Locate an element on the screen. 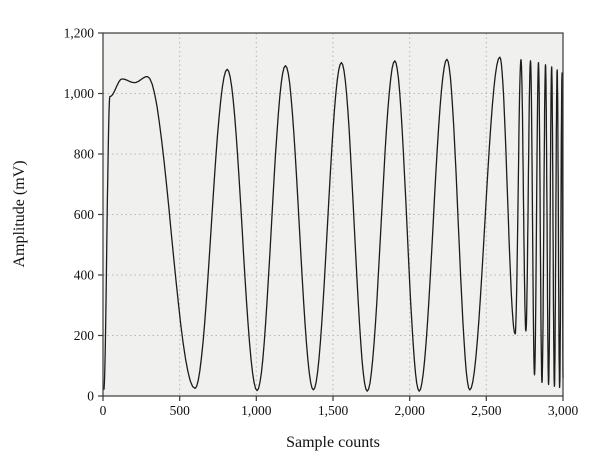  y-tick-label: 1,000 is located at coordinates (79, 93).